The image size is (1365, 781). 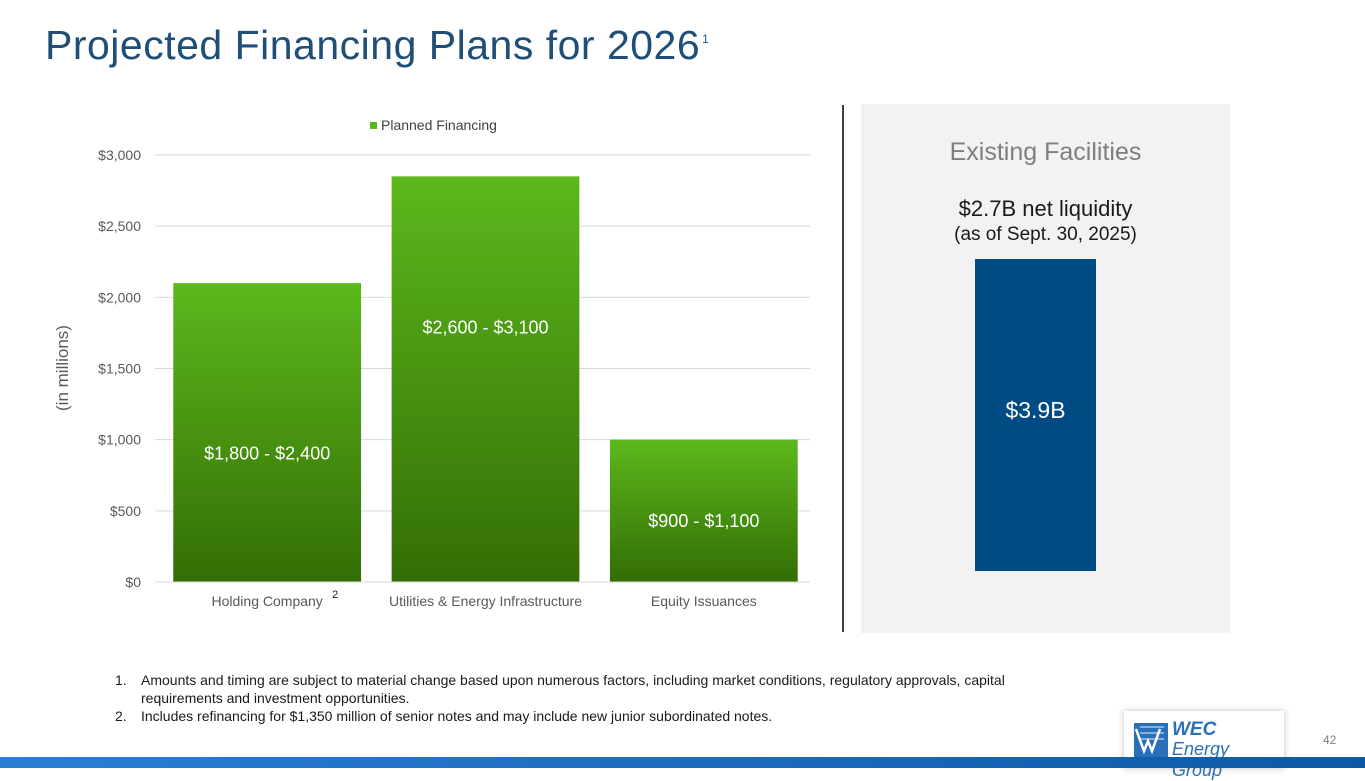 I want to click on bar-data-label: $900 - $1,100, so click(x=703, y=521).